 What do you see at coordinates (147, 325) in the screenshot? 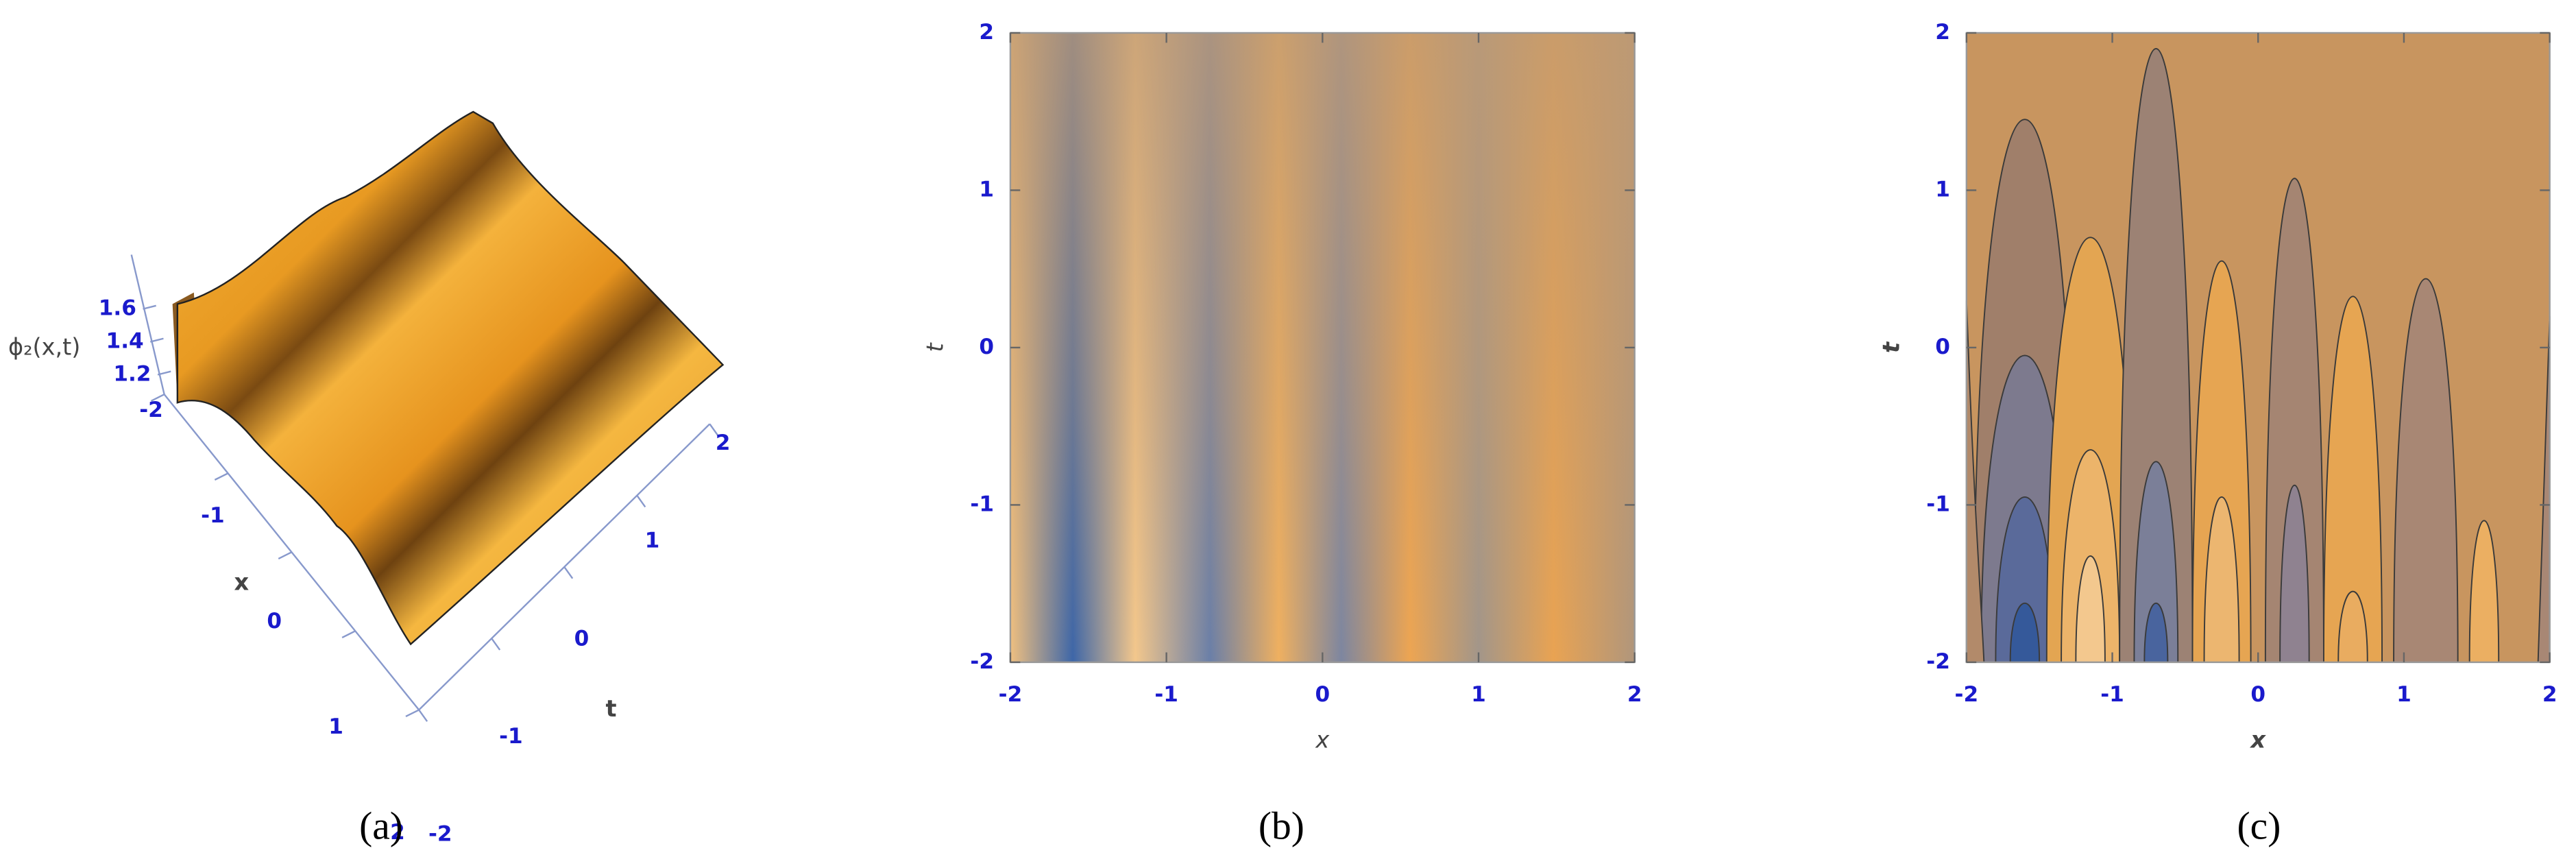
I see `z-axis` at bounding box center [147, 325].